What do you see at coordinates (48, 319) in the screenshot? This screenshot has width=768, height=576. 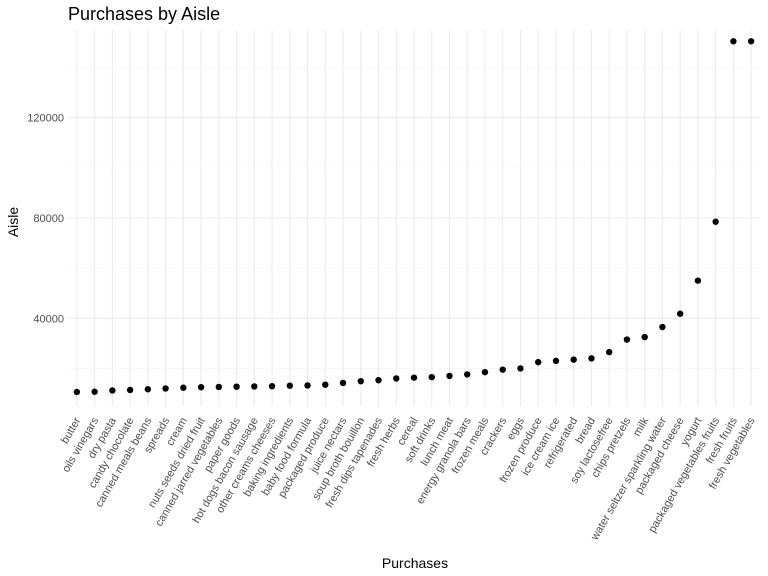 I see `y-tick-label: 40000` at bounding box center [48, 319].